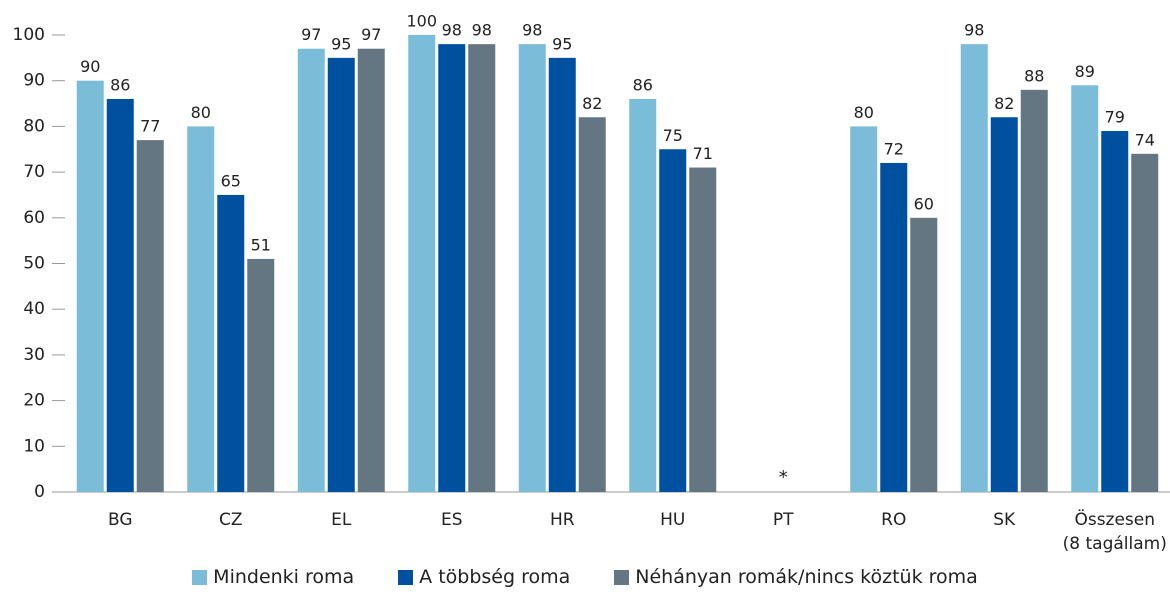 This screenshot has width=1170, height=605. I want to click on annotation: *, so click(783, 477).